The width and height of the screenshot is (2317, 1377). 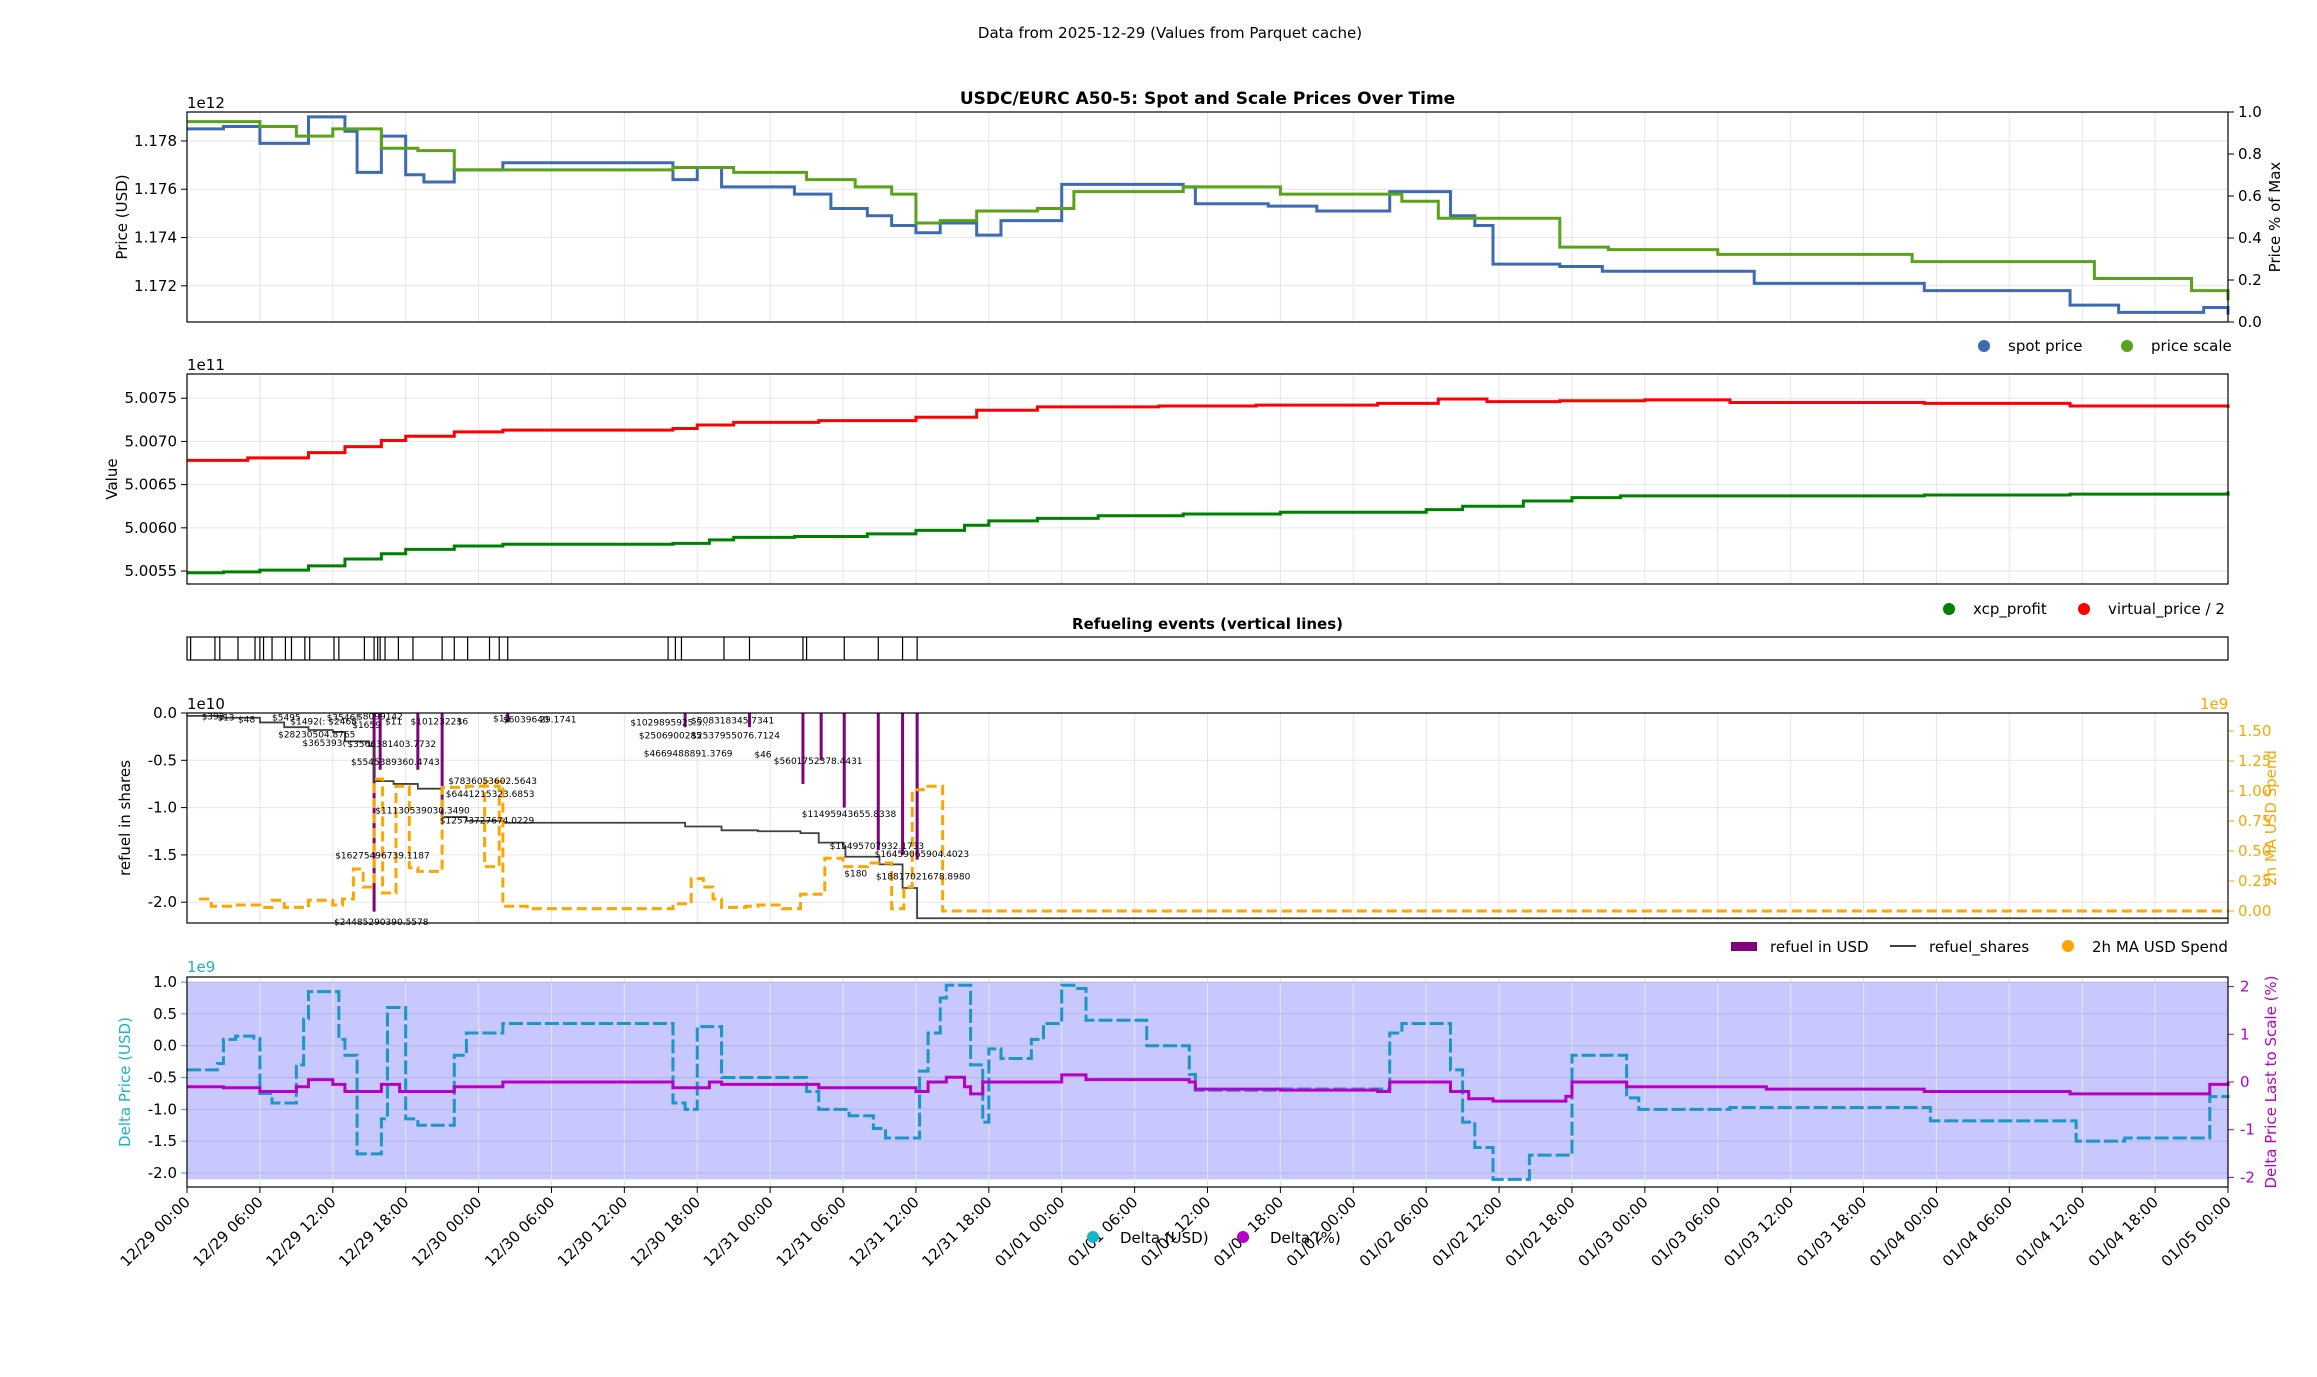 I want to click on refuel-shares-line, so click(x=1207, y=817).